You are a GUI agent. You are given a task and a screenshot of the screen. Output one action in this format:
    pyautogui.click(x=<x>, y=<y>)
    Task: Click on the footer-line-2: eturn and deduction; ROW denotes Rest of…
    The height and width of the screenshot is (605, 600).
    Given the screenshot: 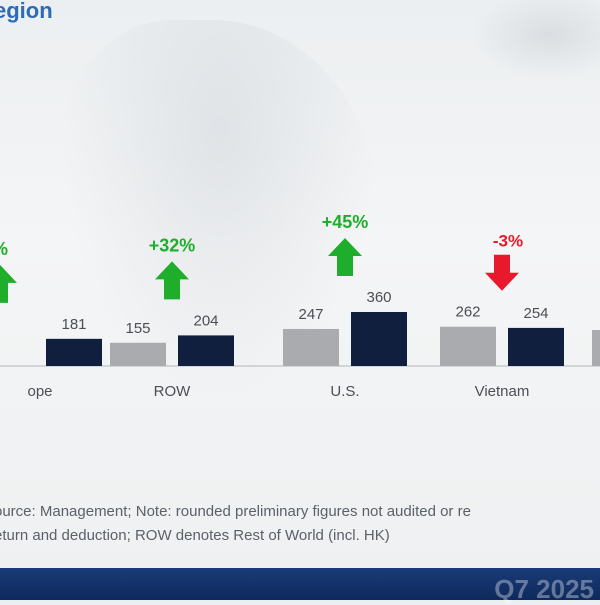 What is the action you would take?
    pyautogui.click(x=195, y=535)
    